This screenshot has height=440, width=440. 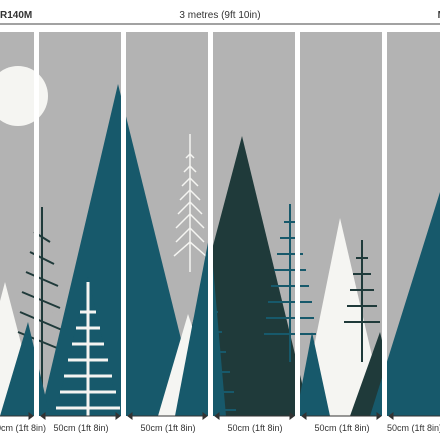 What do you see at coordinates (439, 15) in the screenshot?
I see `product-code-right: M` at bounding box center [439, 15].